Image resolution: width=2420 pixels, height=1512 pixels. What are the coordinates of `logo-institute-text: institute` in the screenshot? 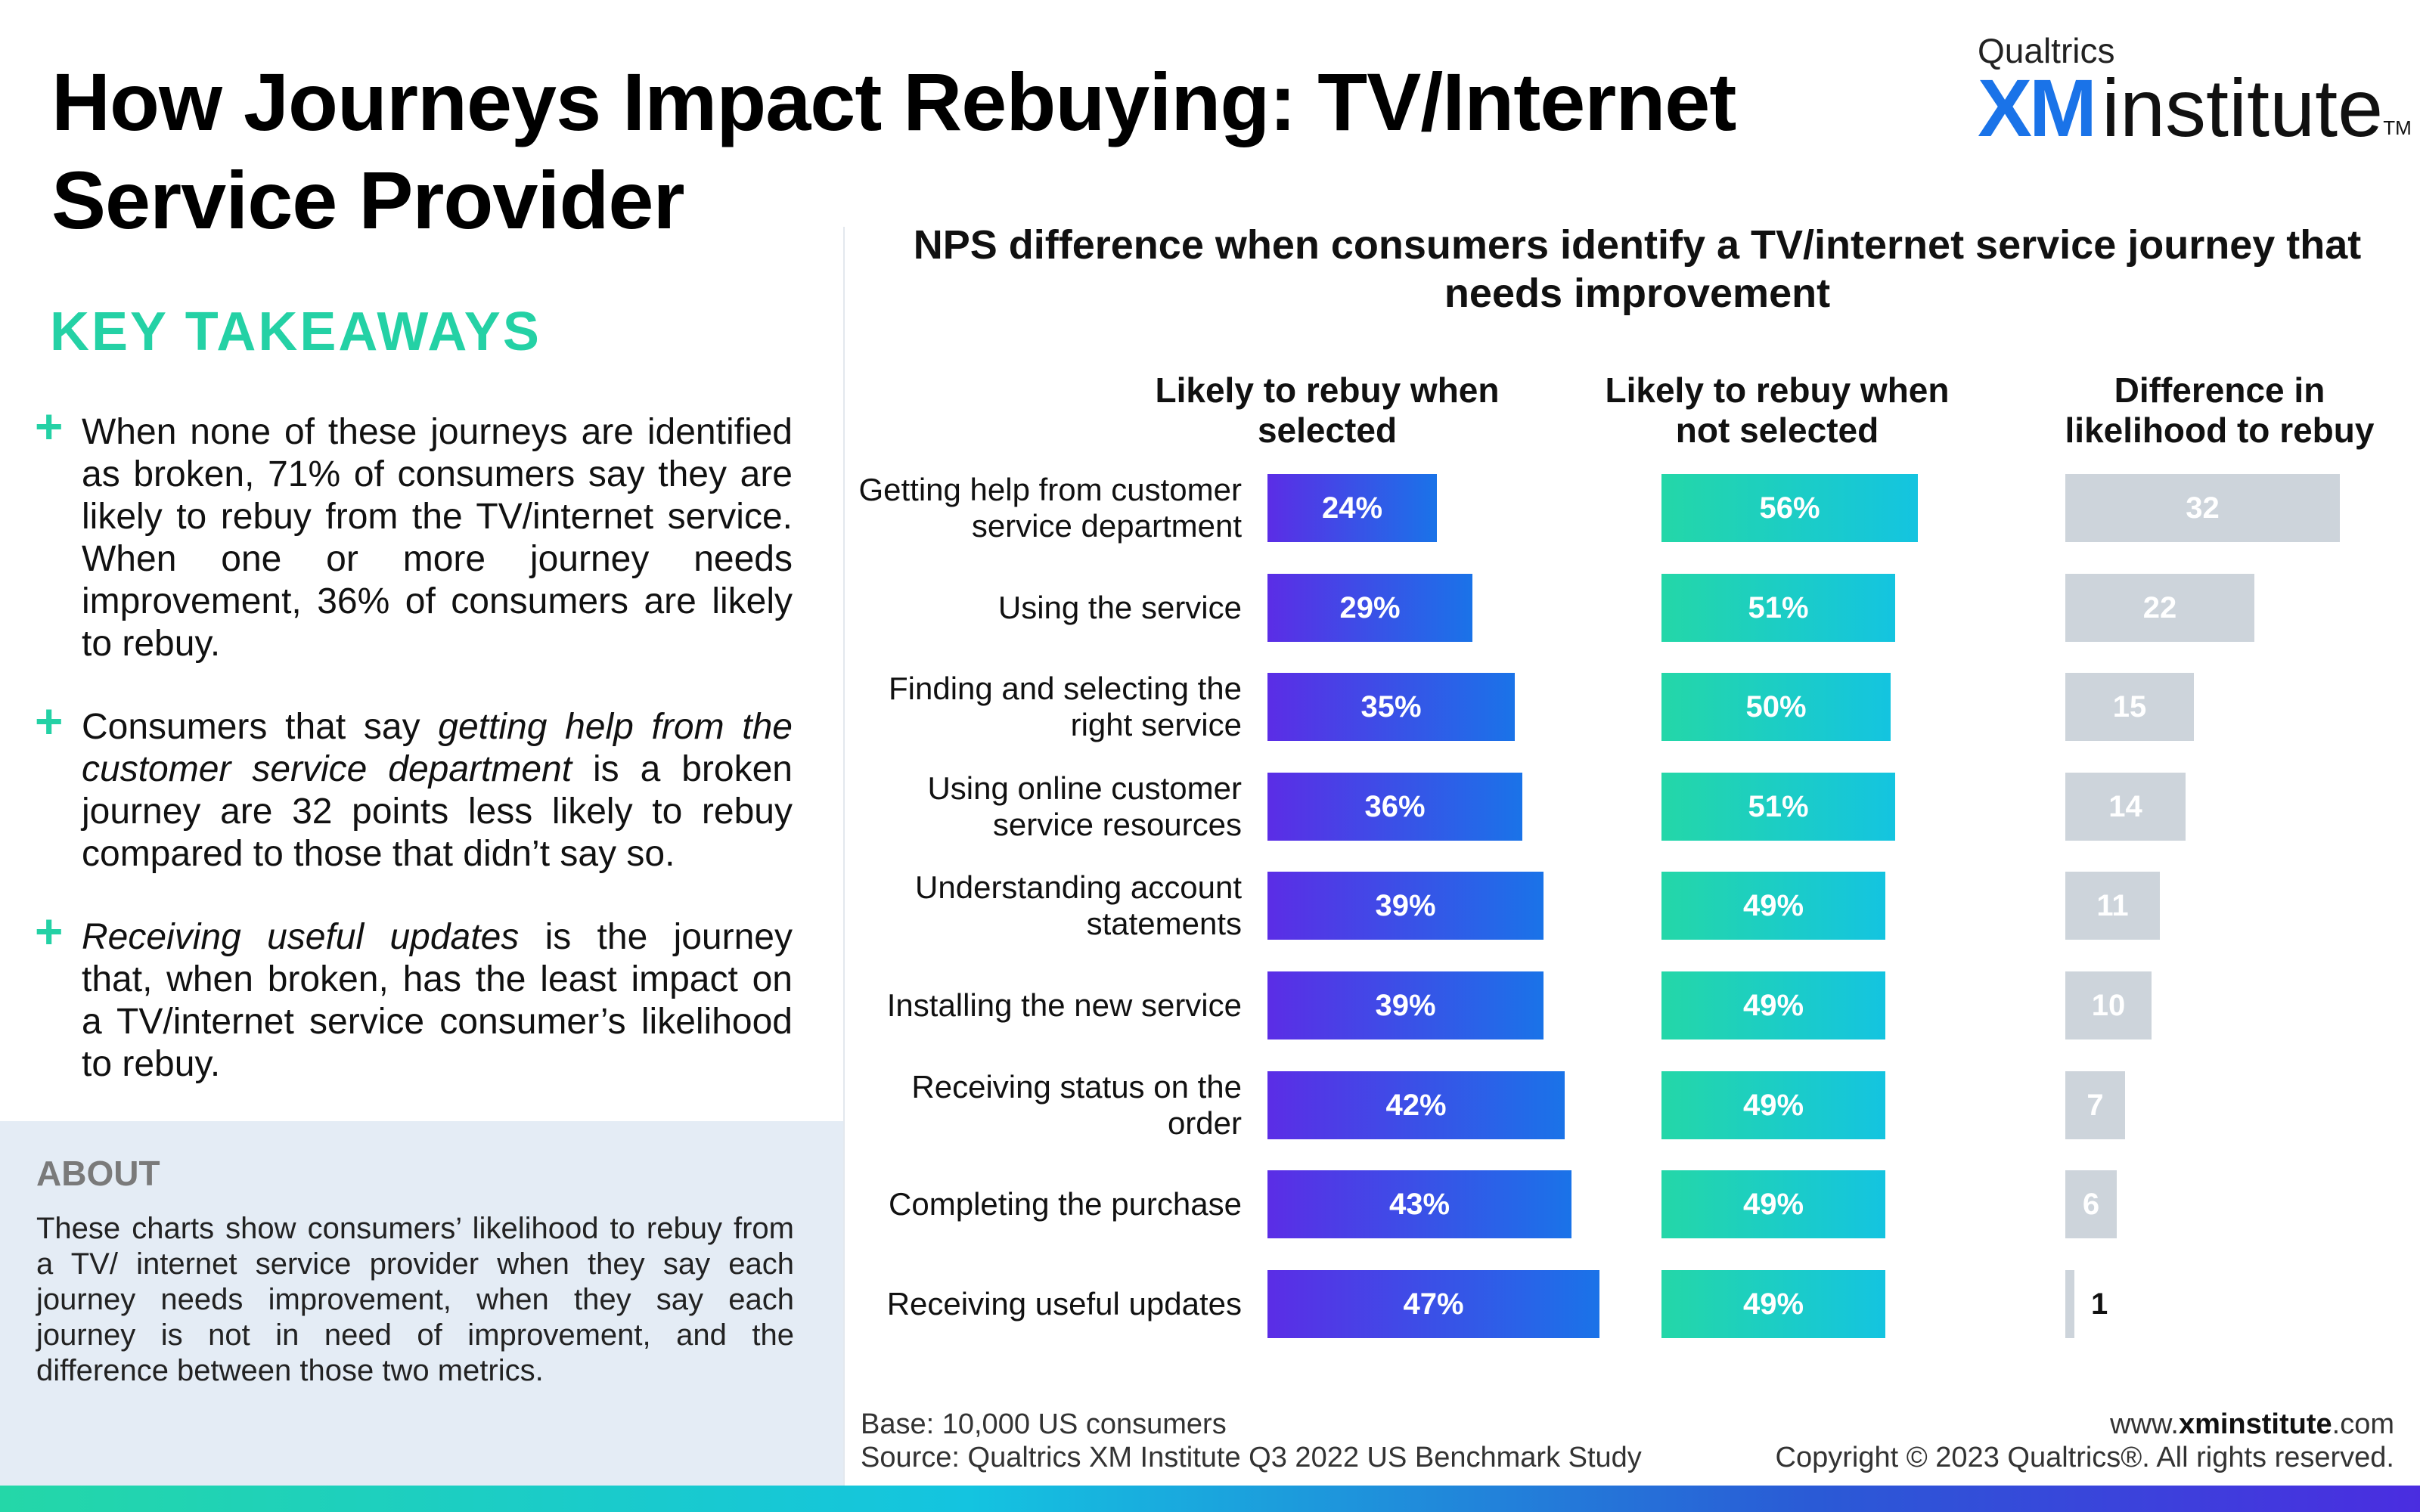 It's located at (2243, 107).